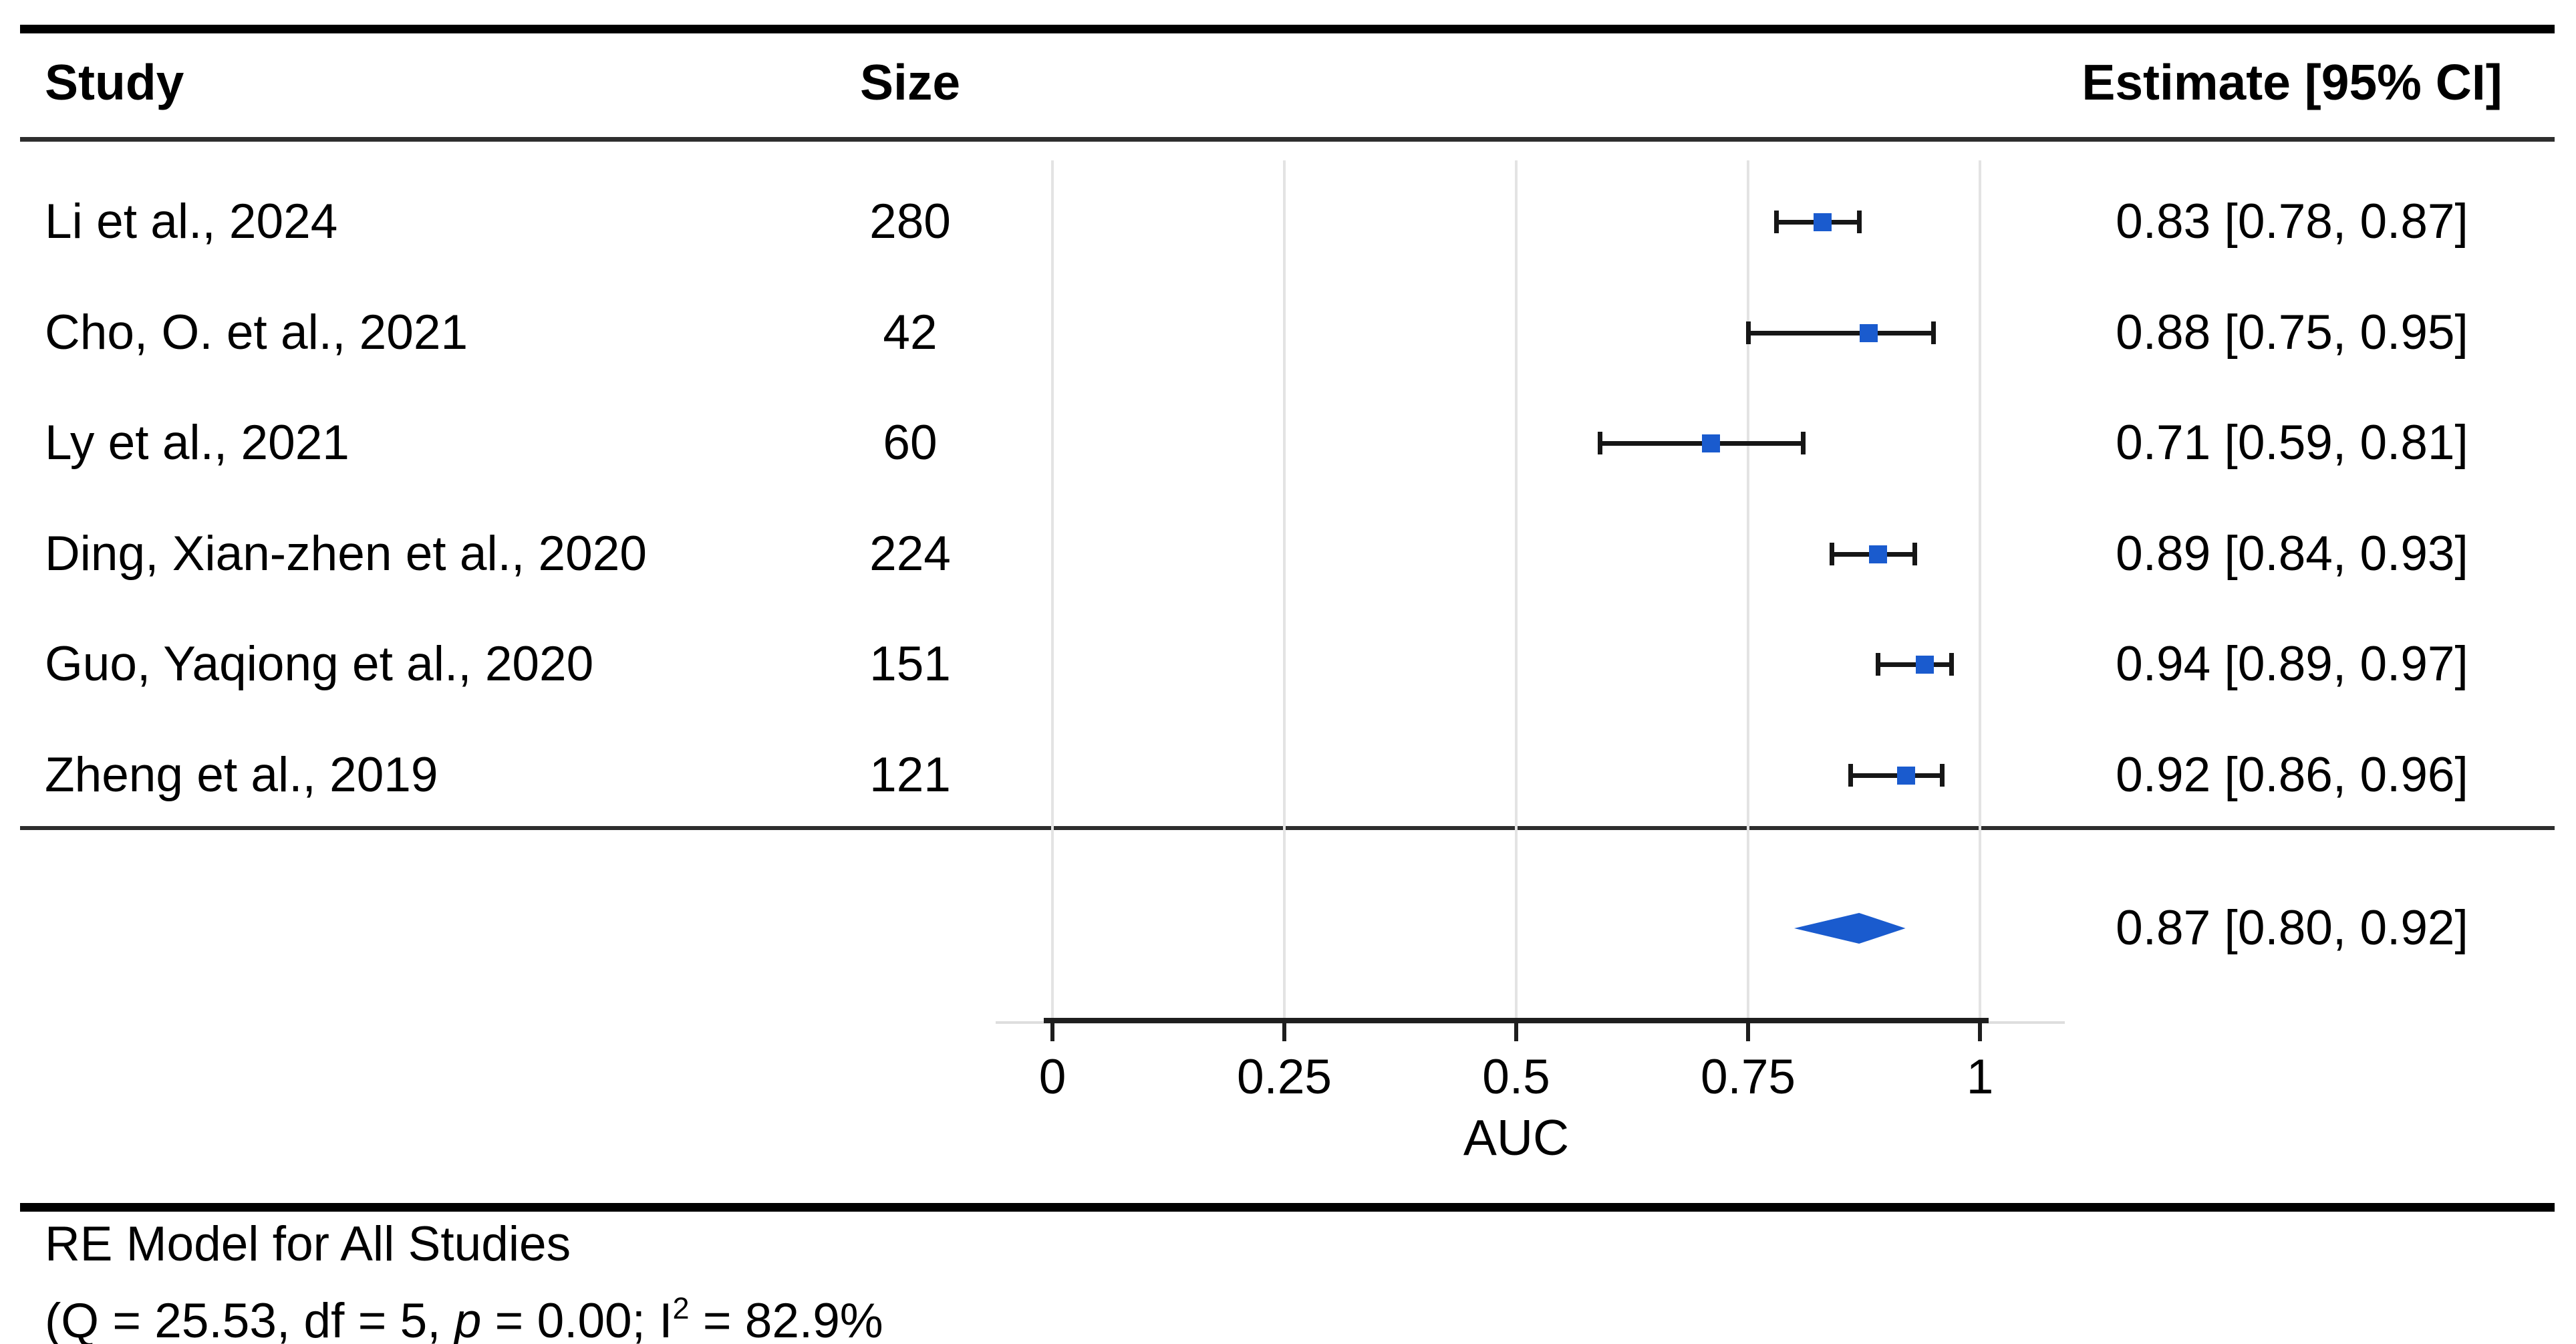  What do you see at coordinates (346, 554) in the screenshot?
I see `study-label: Ding, Xian-zhen et al., 2020` at bounding box center [346, 554].